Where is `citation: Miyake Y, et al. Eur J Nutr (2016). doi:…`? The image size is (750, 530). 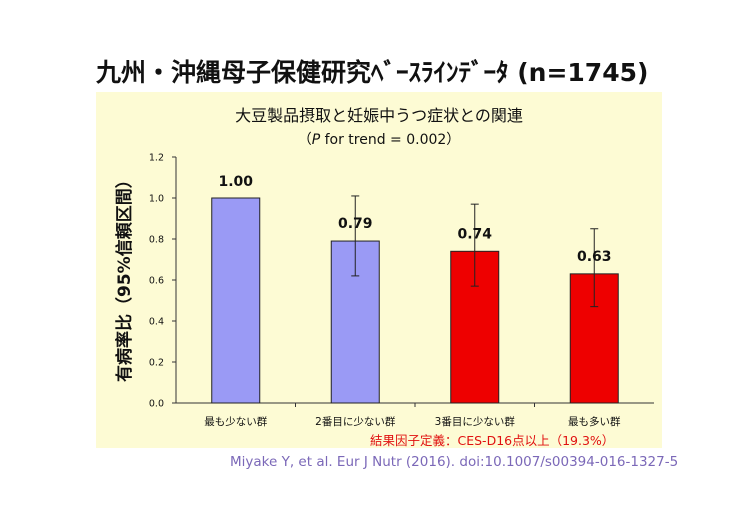 citation: Miyake Y, et al. Eur J Nutr (2016). doi:… is located at coordinates (454, 462).